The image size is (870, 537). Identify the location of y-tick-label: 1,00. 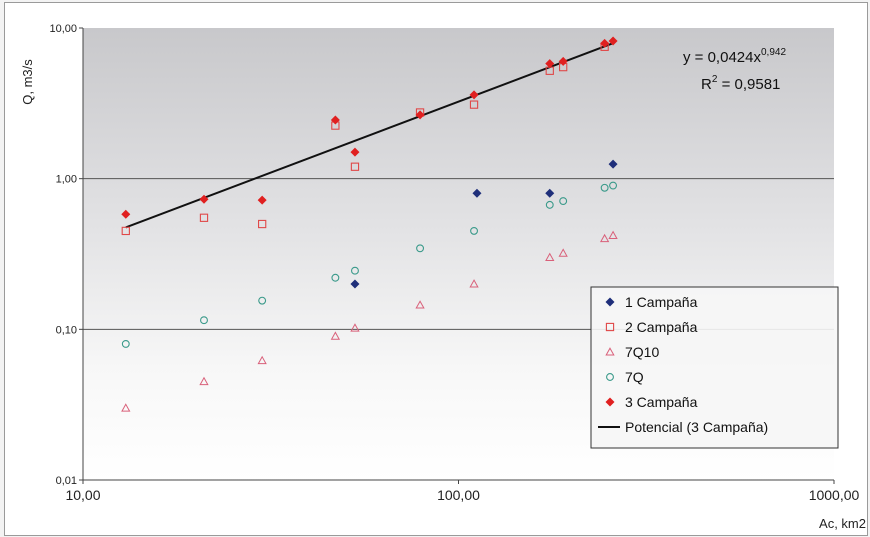
(66, 180).